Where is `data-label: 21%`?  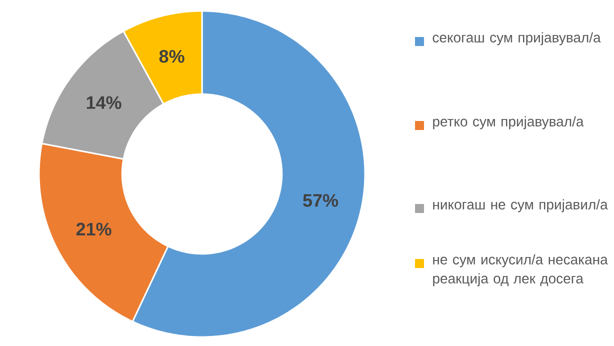
data-label: 21% is located at coordinates (94, 229).